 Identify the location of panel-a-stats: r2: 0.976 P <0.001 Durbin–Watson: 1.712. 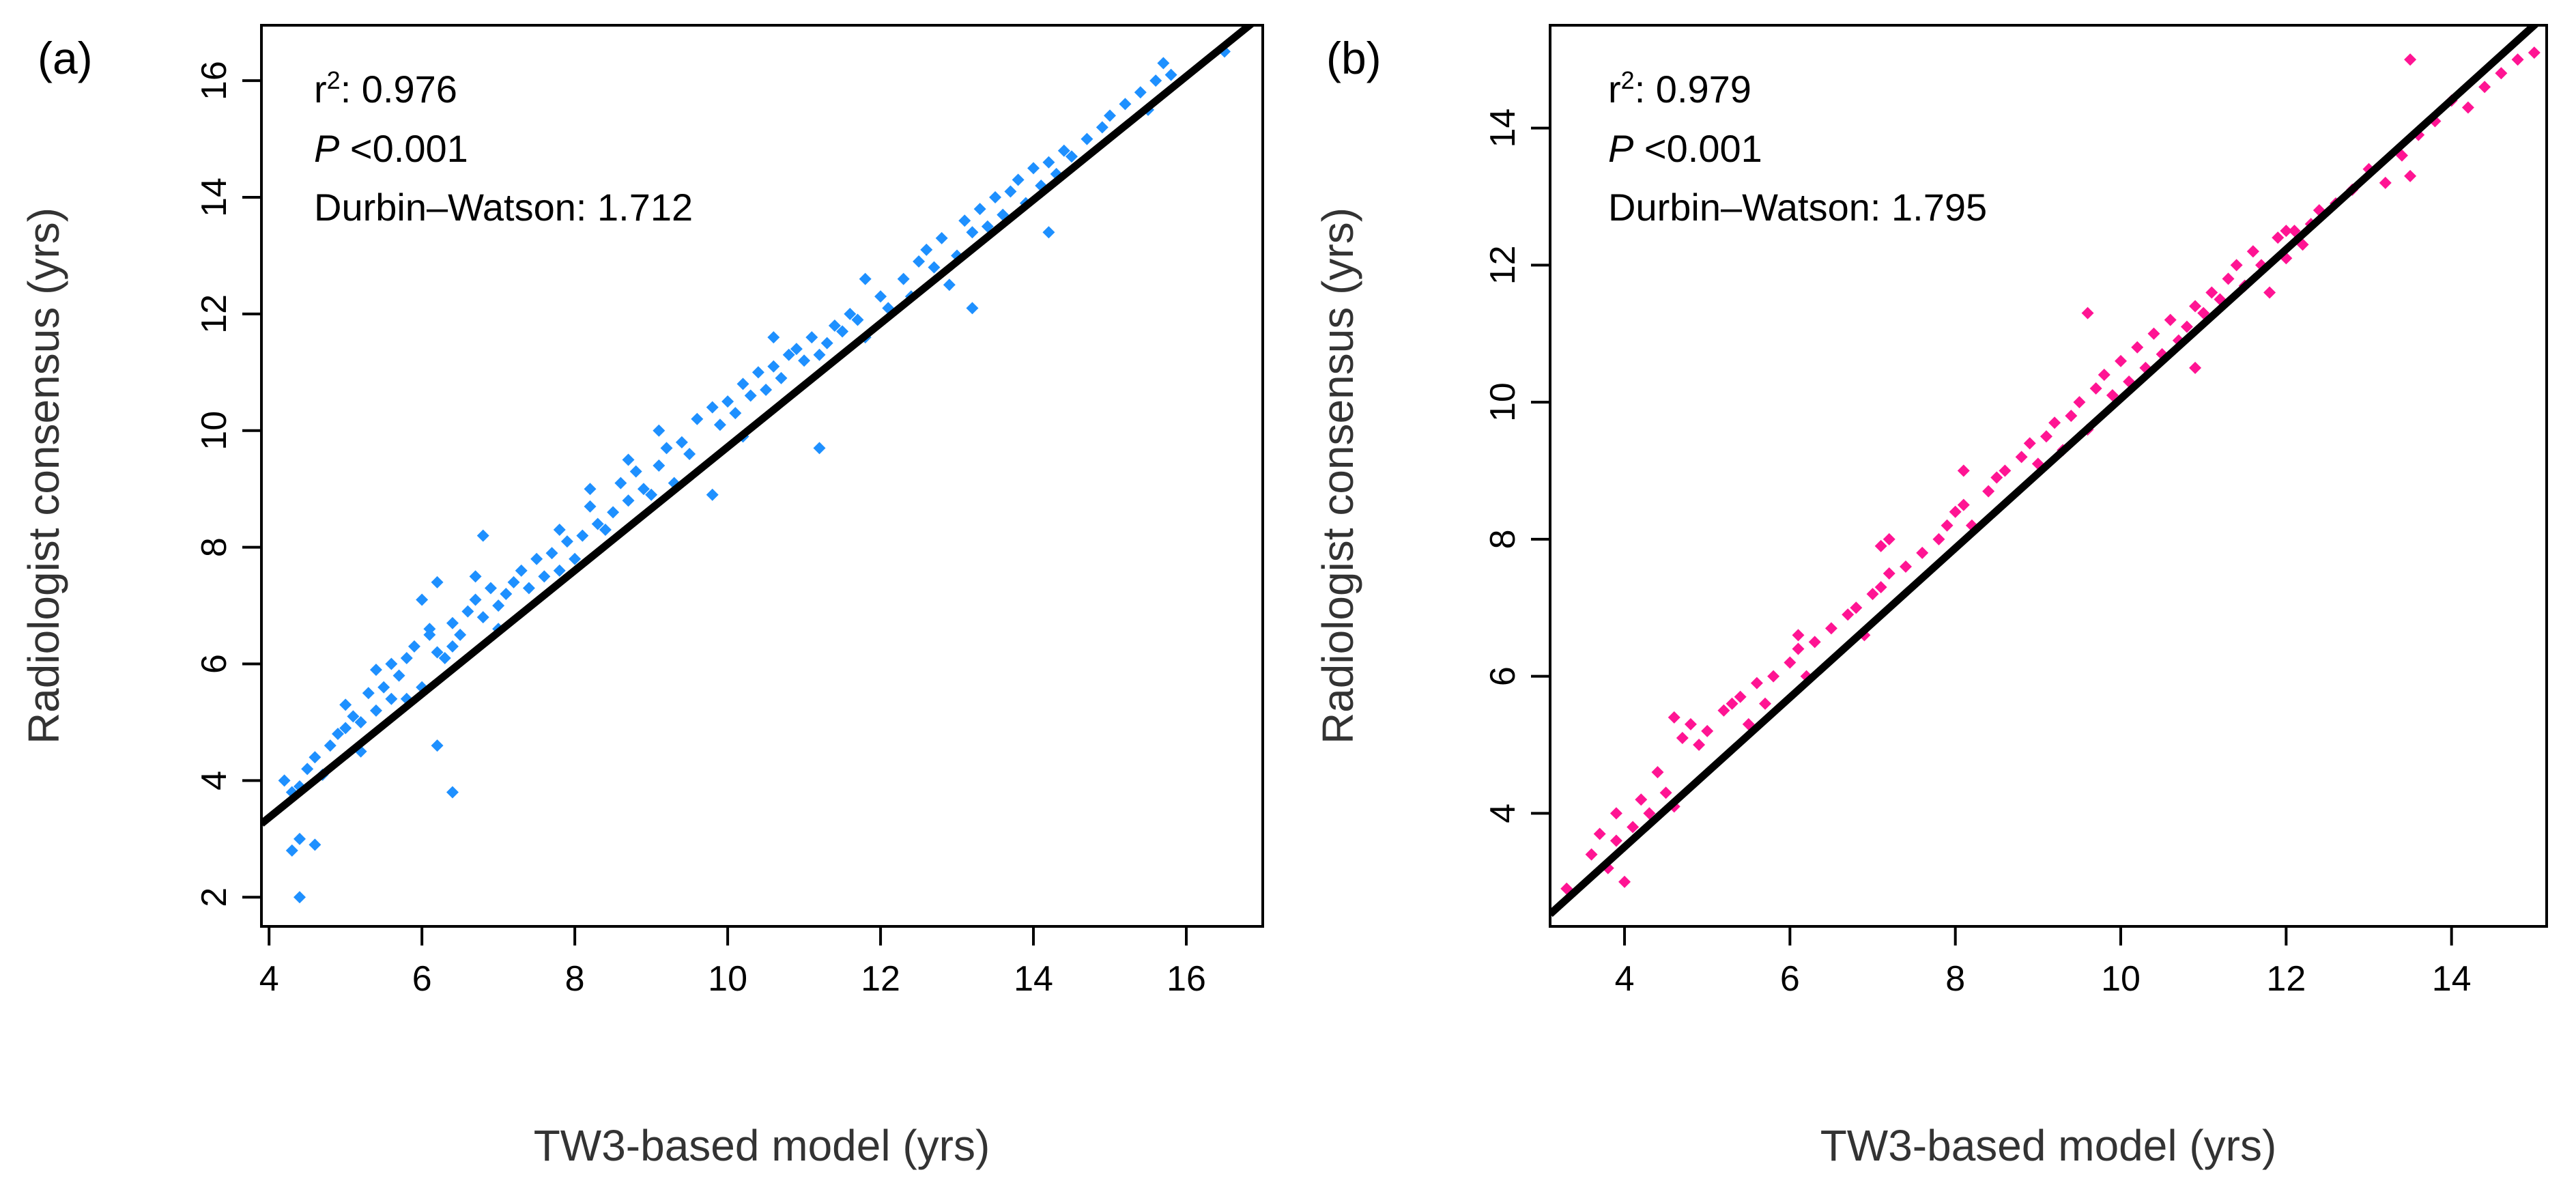
(503, 147).